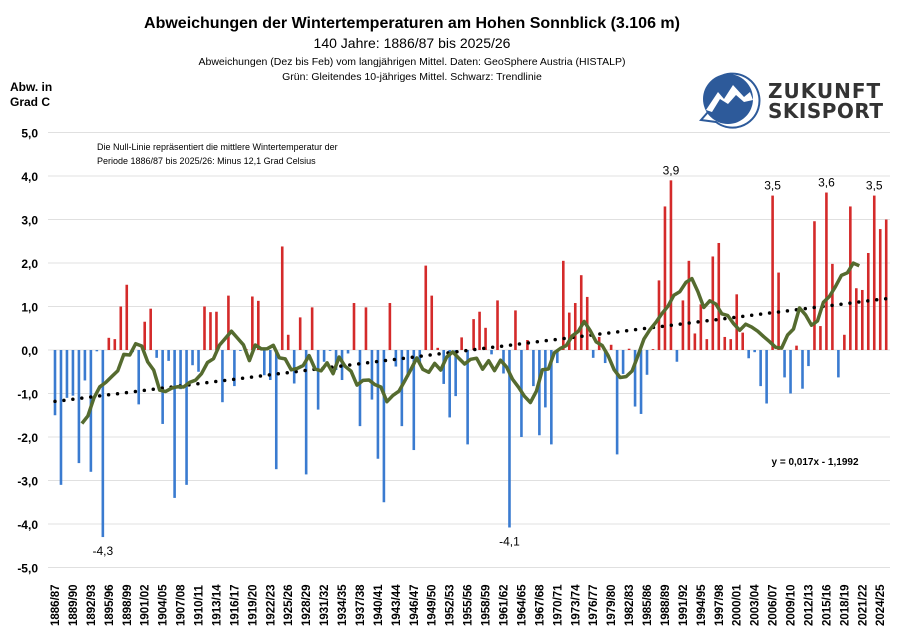 Image resolution: width=900 pixels, height=631 pixels. What do you see at coordinates (666, 605) in the screenshot?
I see `x-tick-label: 1988/89` at bounding box center [666, 605].